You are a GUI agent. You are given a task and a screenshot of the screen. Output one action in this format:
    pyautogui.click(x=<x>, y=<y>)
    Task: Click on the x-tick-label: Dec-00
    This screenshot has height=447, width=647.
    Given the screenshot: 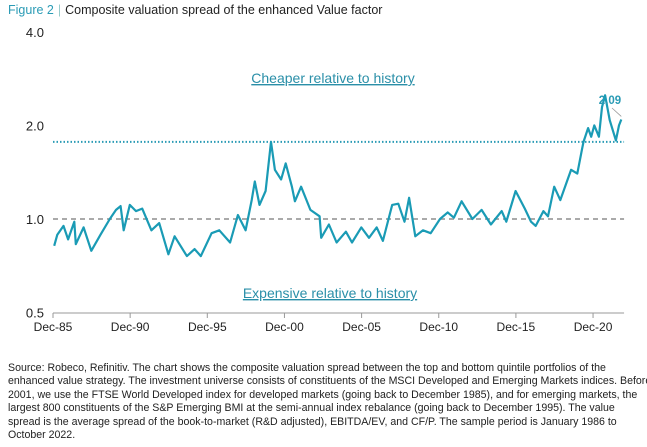 What is the action you would take?
    pyautogui.click(x=284, y=327)
    